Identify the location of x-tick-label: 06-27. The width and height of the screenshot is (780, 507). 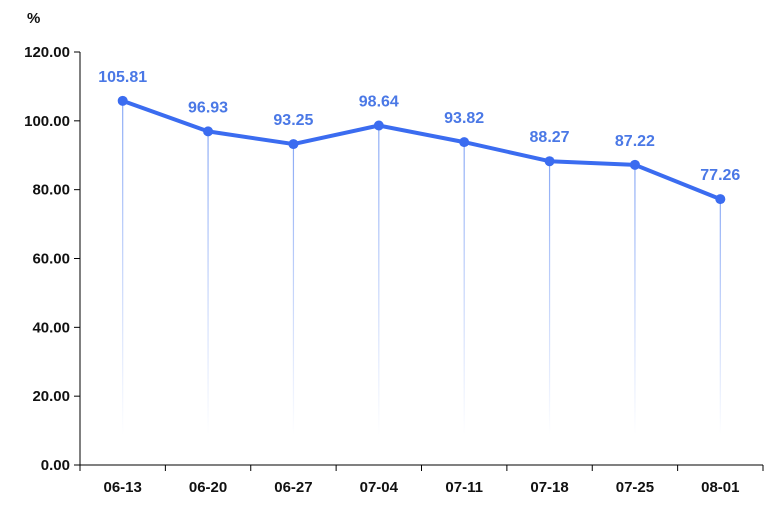
(293, 487).